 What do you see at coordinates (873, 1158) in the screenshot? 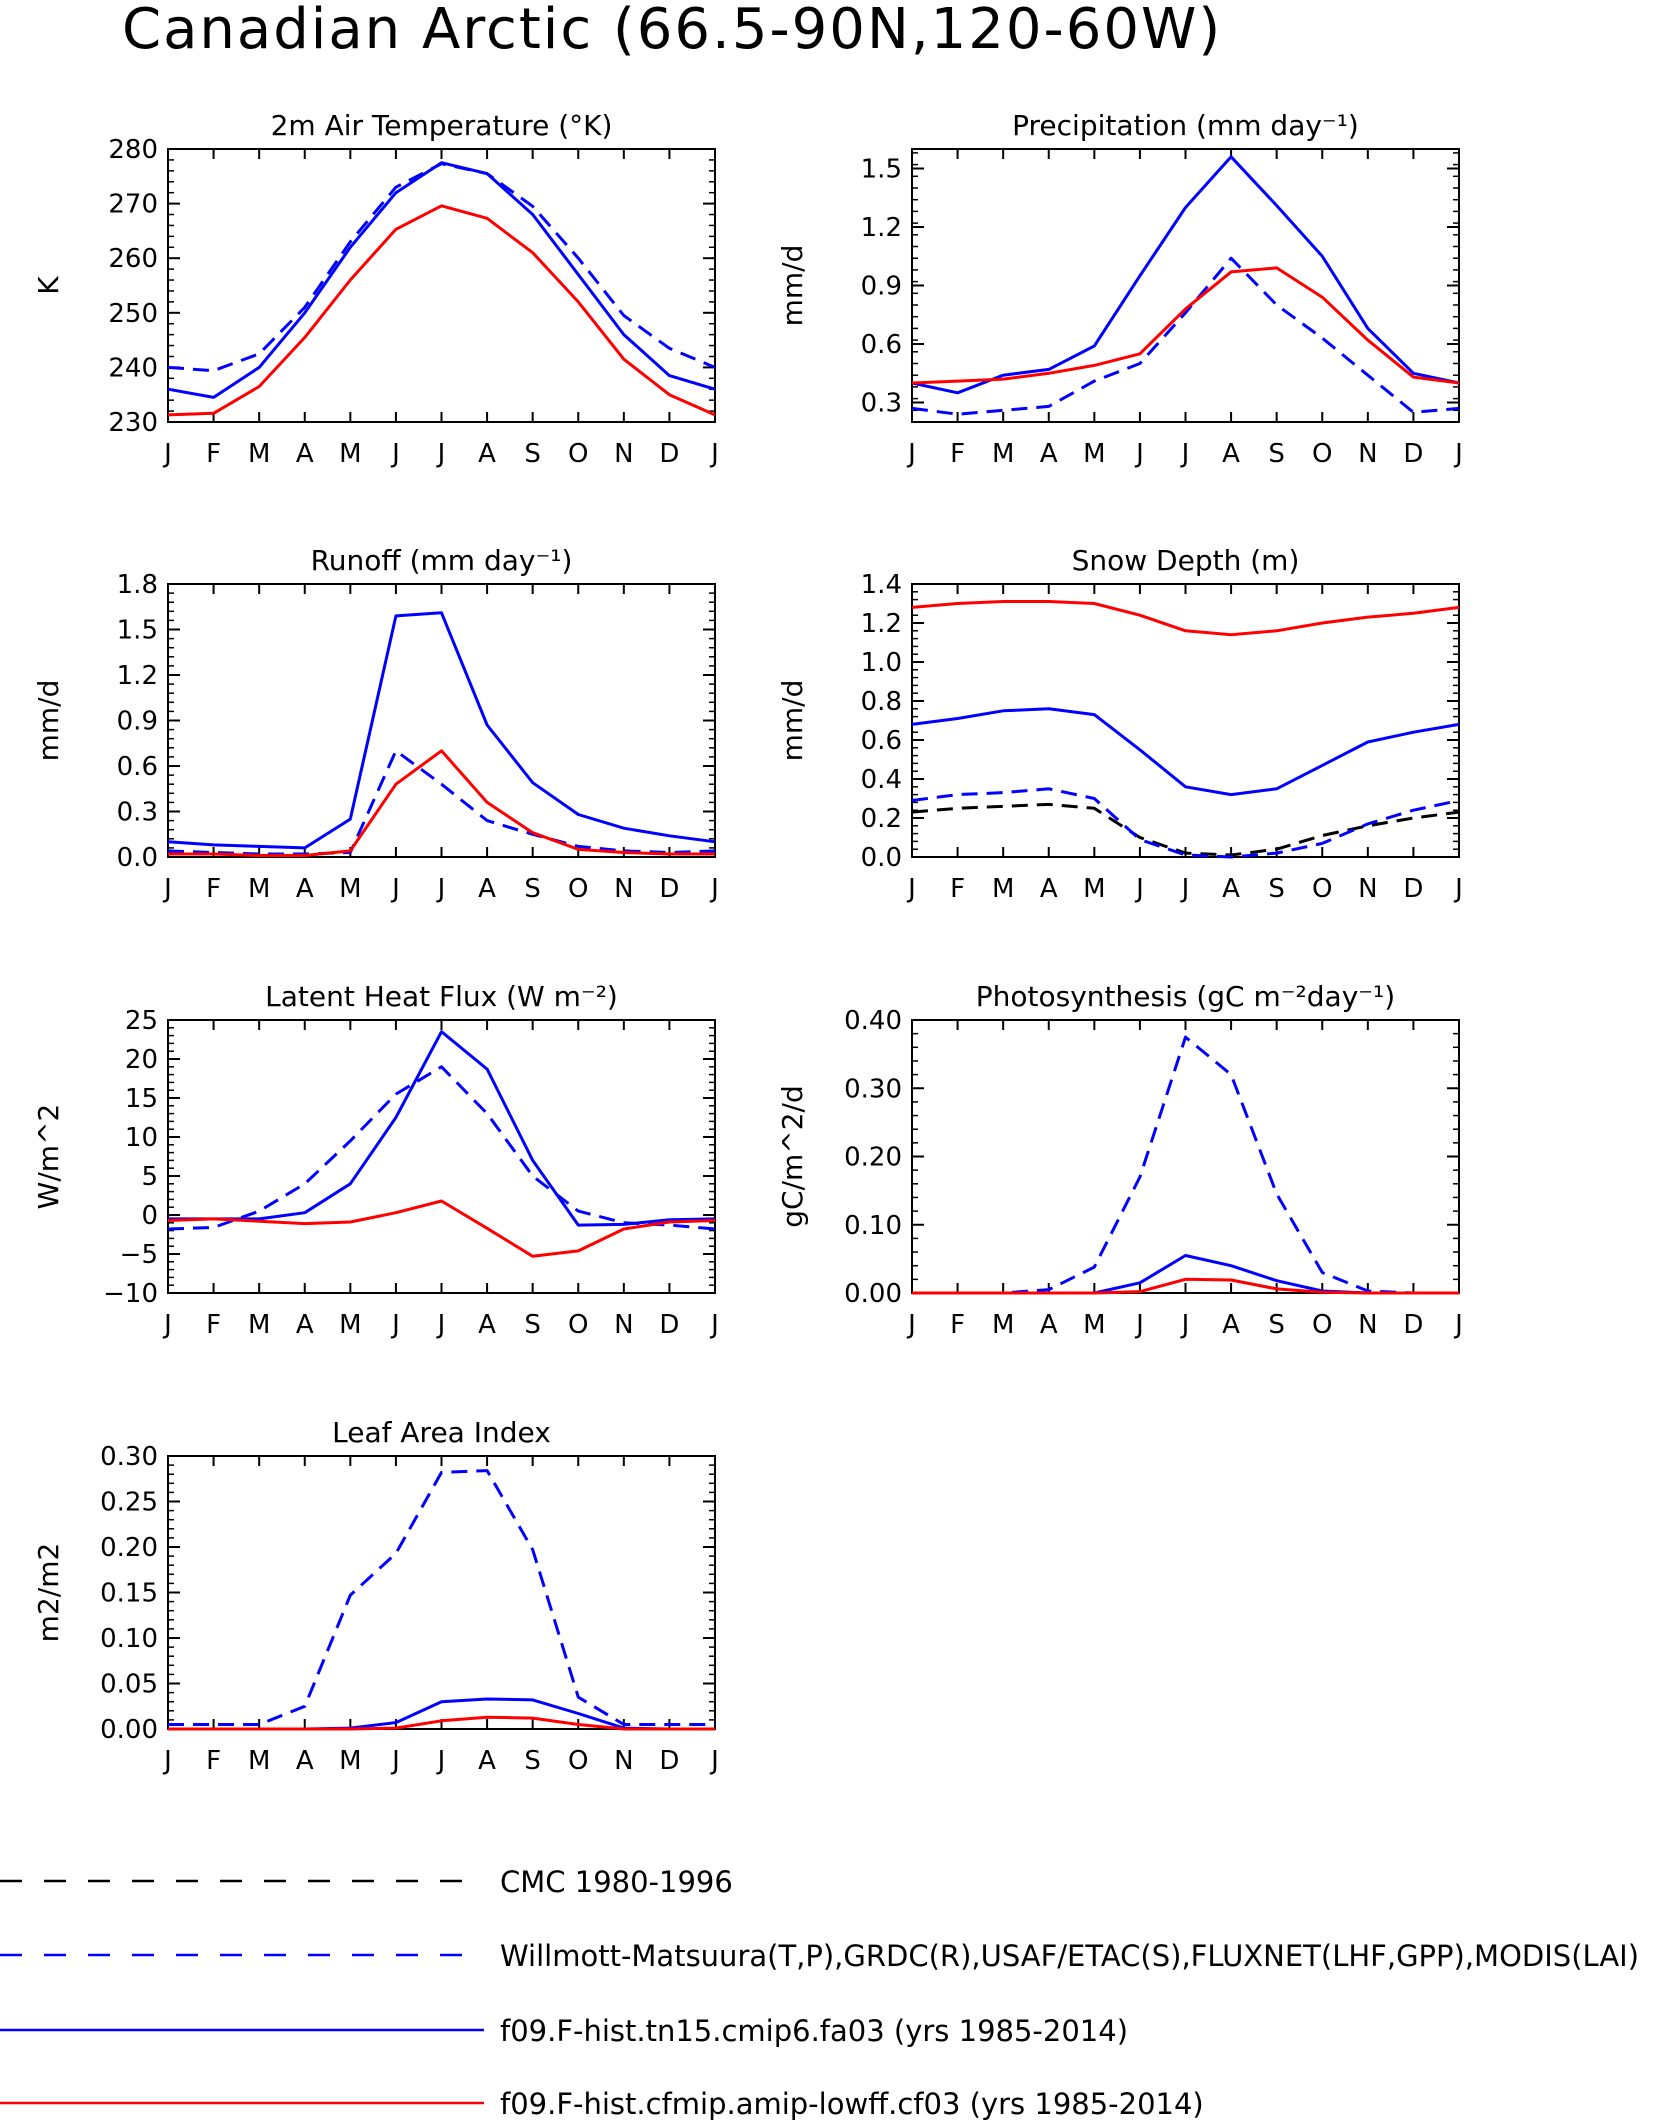
I see `y-tick-label: 0.20` at bounding box center [873, 1158].